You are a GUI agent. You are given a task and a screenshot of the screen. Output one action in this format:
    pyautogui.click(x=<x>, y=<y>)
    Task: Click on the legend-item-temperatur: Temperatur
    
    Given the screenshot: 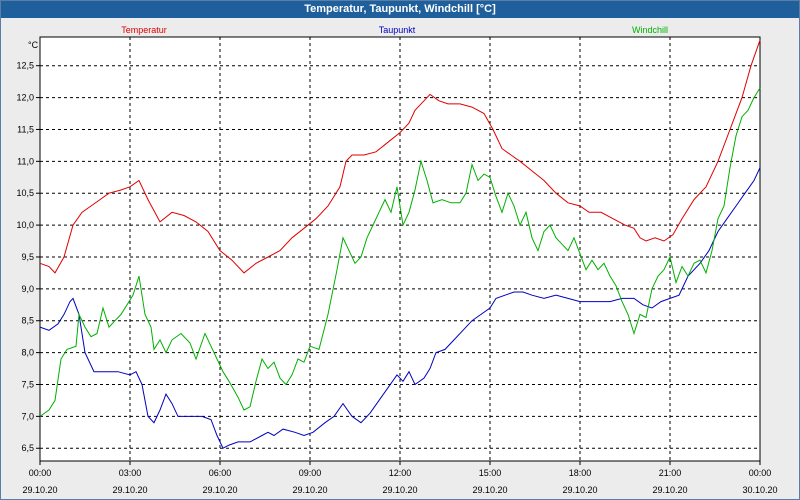 What is the action you would take?
    pyautogui.click(x=144, y=30)
    